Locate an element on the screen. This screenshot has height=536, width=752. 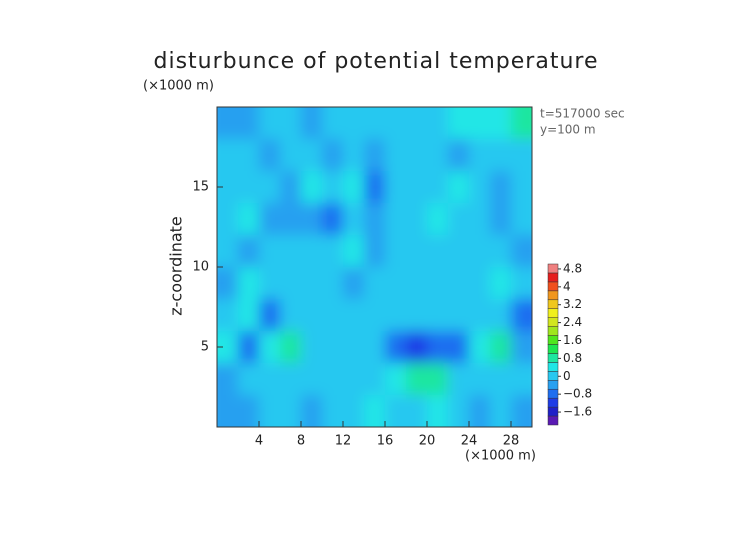
x-tick-label: 24 is located at coordinates (469, 441).